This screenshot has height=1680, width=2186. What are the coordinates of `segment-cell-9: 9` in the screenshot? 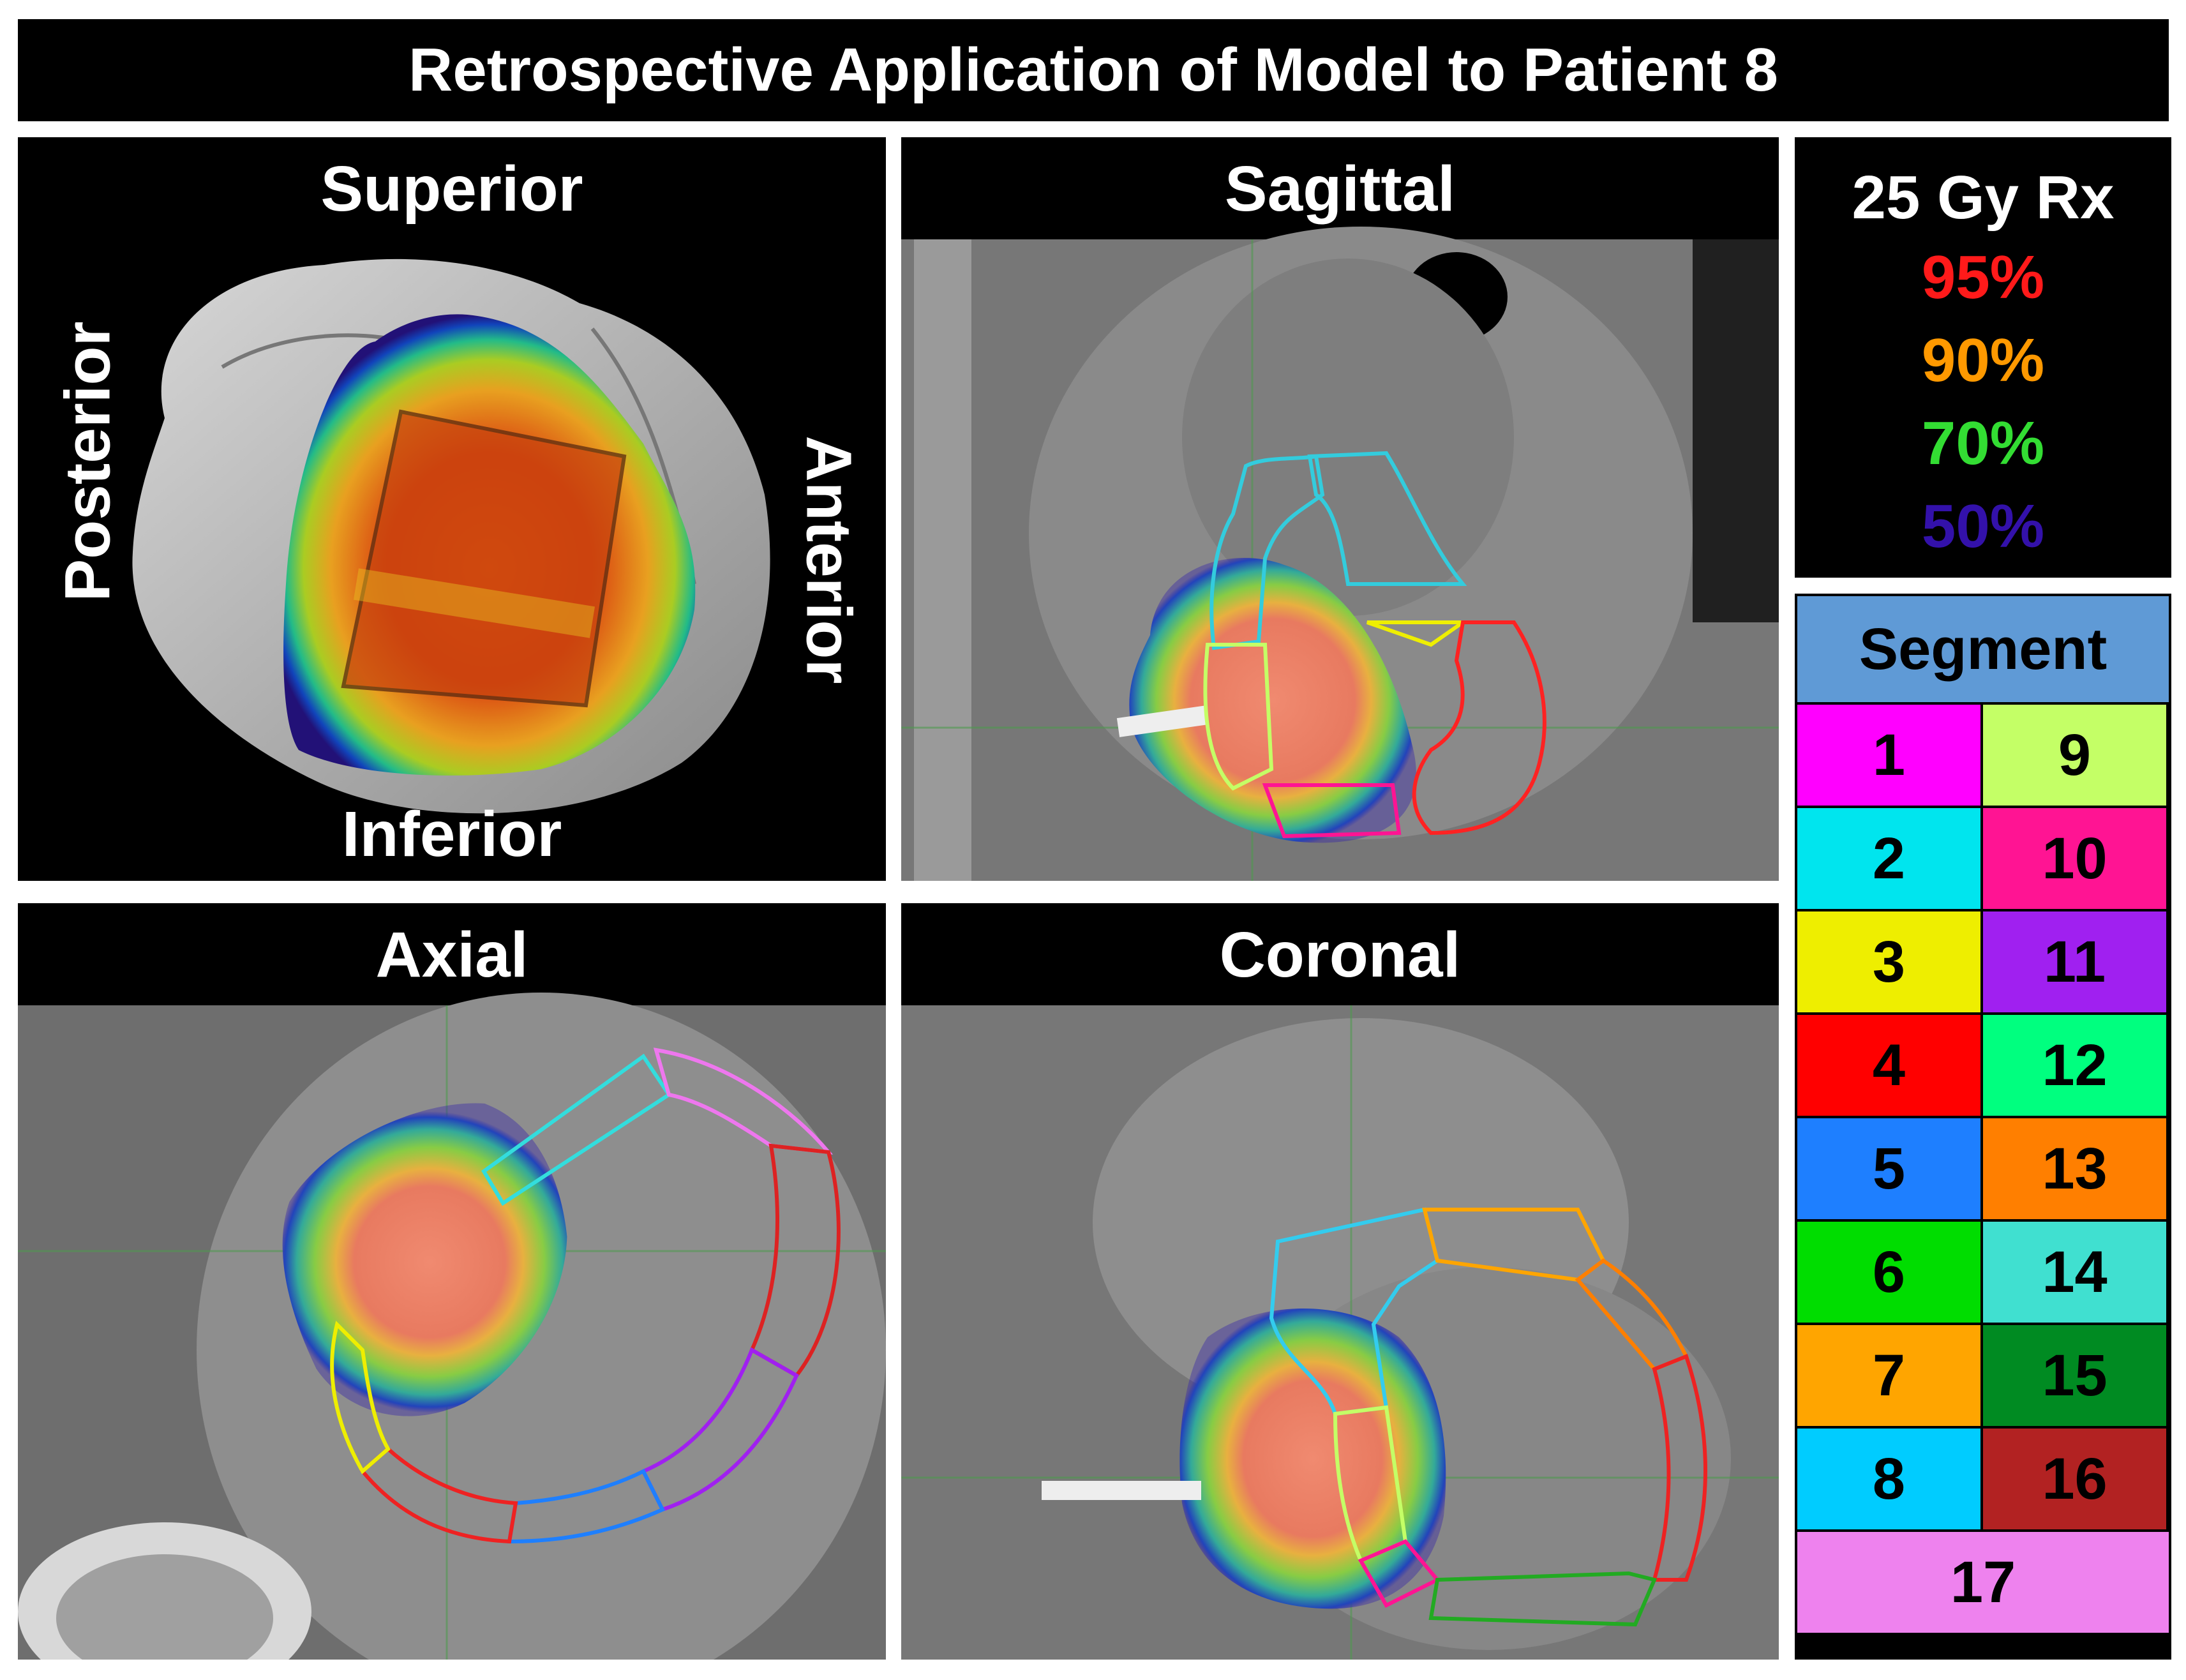 It's located at (2074, 755).